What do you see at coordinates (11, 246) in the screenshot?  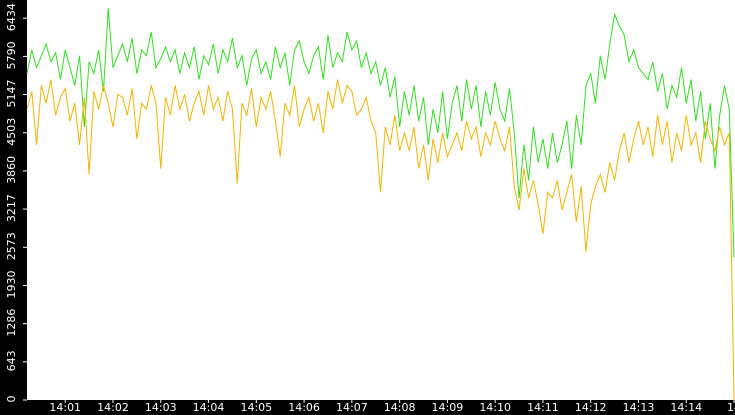 I see `y-tick-label: 2573` at bounding box center [11, 246].